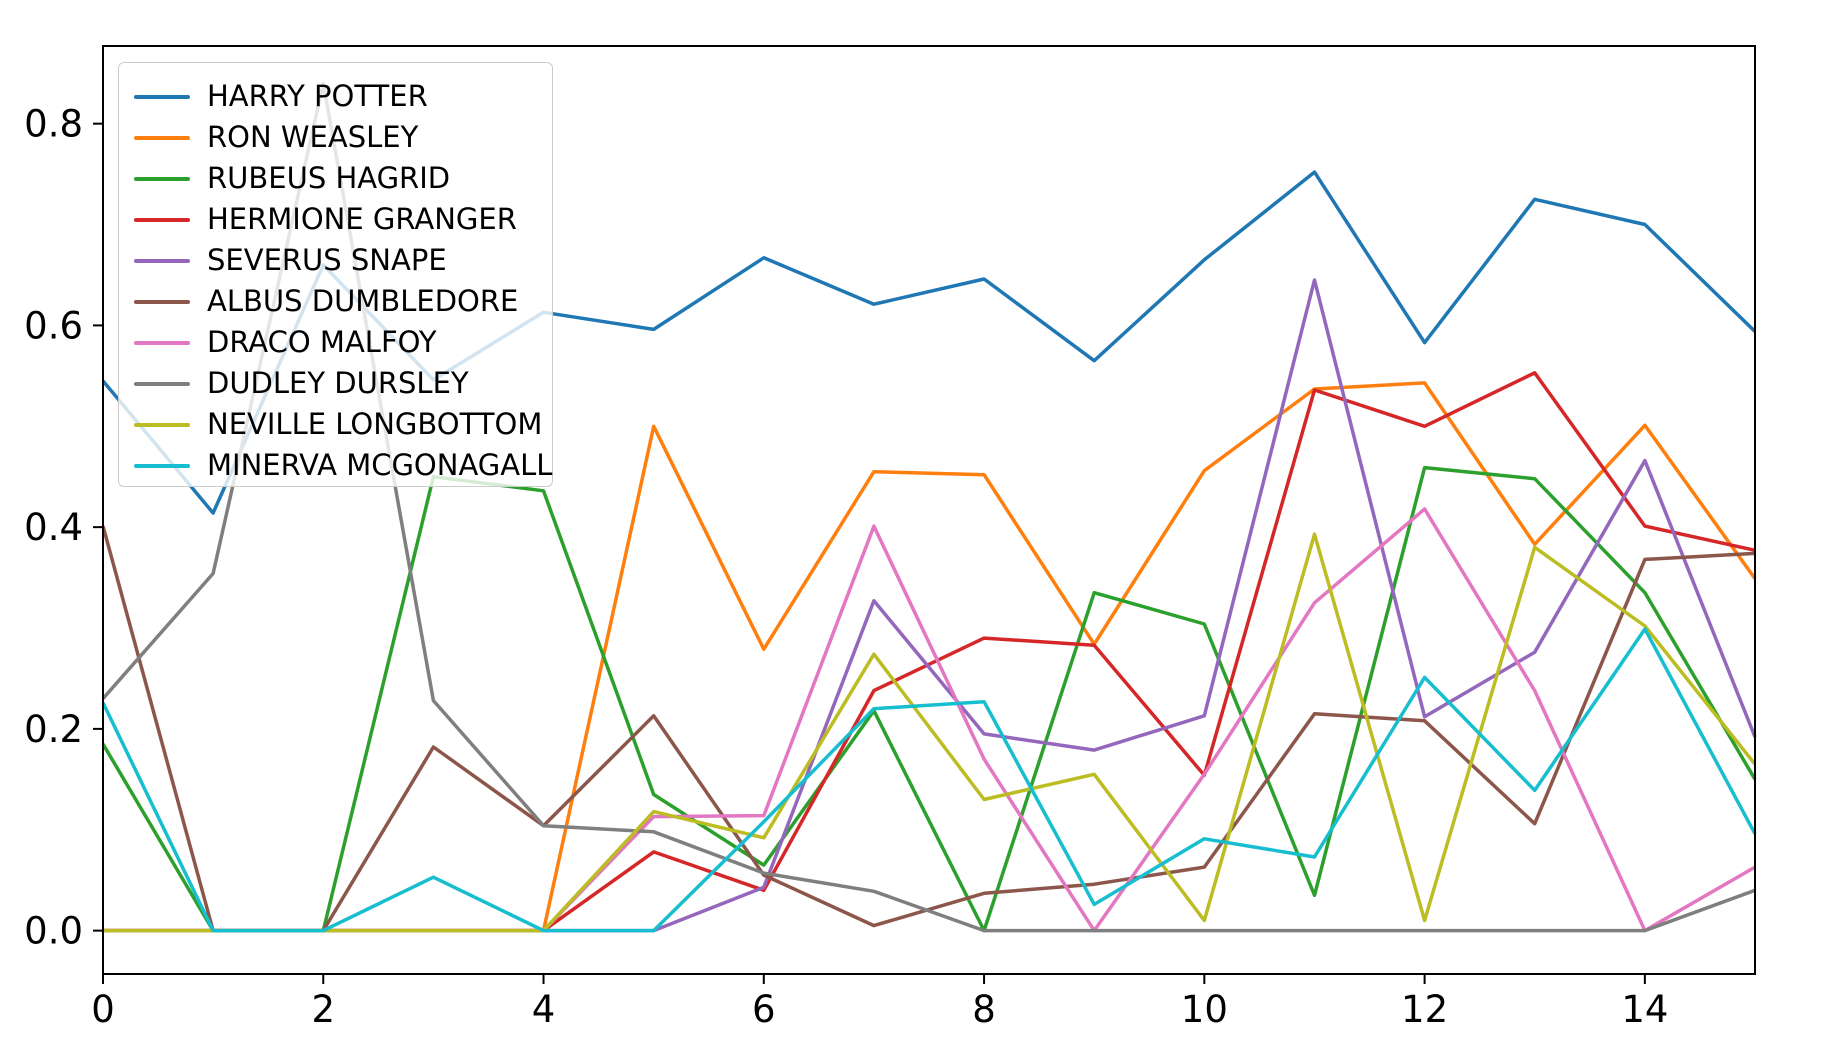  What do you see at coordinates (764, 1009) in the screenshot?
I see `x-tick-label: 6` at bounding box center [764, 1009].